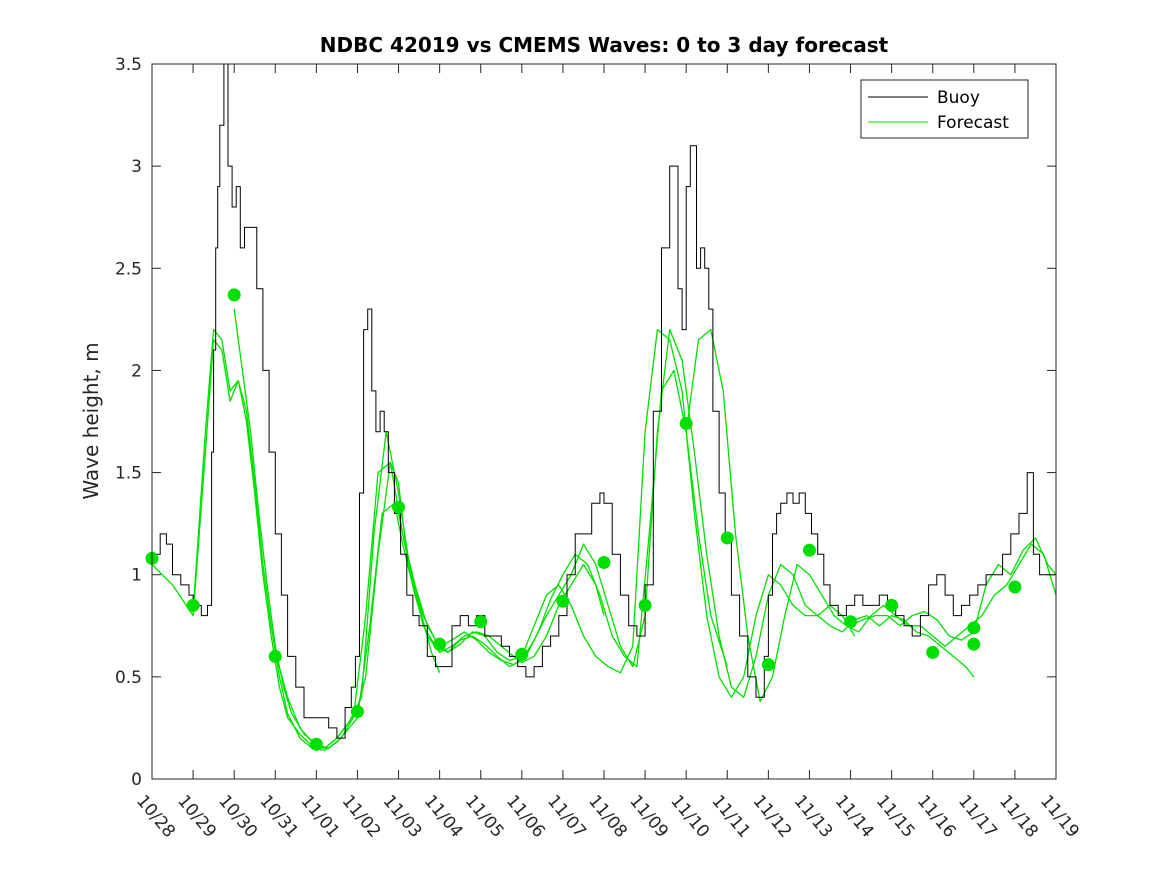 The height and width of the screenshot is (875, 1167). I want to click on forecast-line, so click(953, 589).